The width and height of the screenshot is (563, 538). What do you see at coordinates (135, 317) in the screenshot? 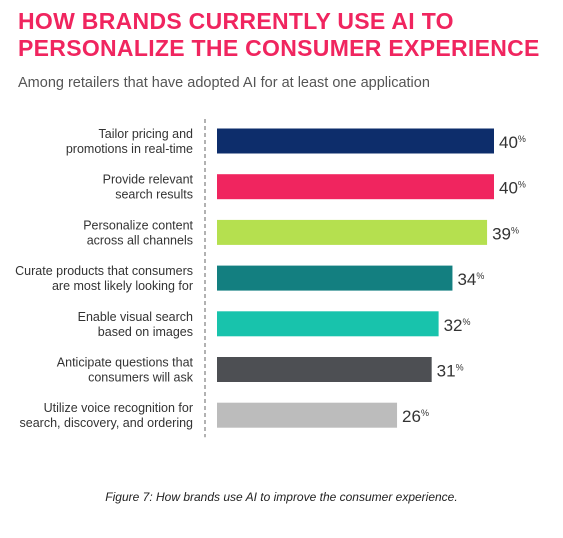
I see `category-label-line: Enable visual search` at bounding box center [135, 317].